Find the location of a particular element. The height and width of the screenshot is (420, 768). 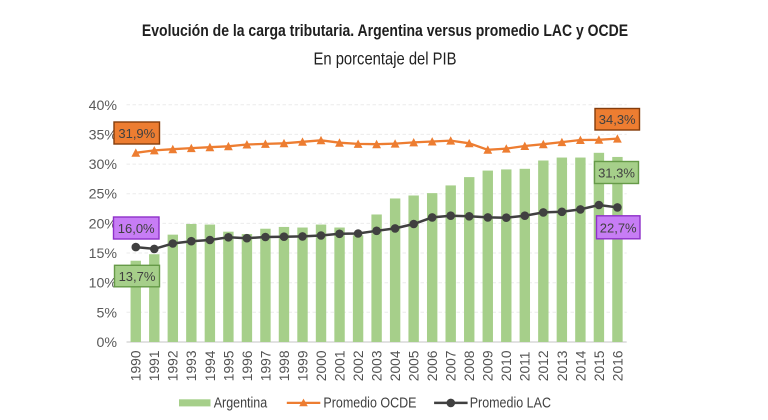

svg-text: 1999 is located at coordinates (302, 365).